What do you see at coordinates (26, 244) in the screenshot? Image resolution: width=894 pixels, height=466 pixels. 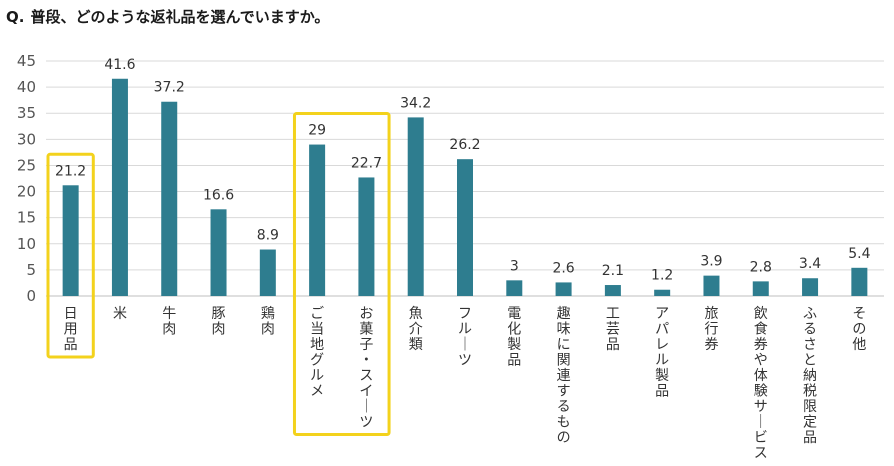 I see `y-tick-label: 10` at bounding box center [26, 244].